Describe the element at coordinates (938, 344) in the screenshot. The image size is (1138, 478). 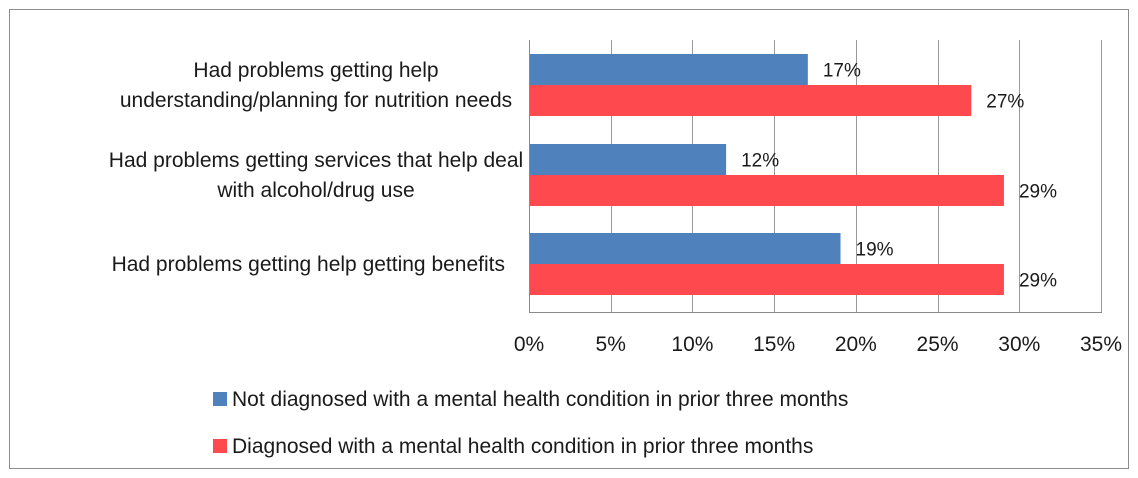
I see `x-tick-label-25: 25%` at that location.